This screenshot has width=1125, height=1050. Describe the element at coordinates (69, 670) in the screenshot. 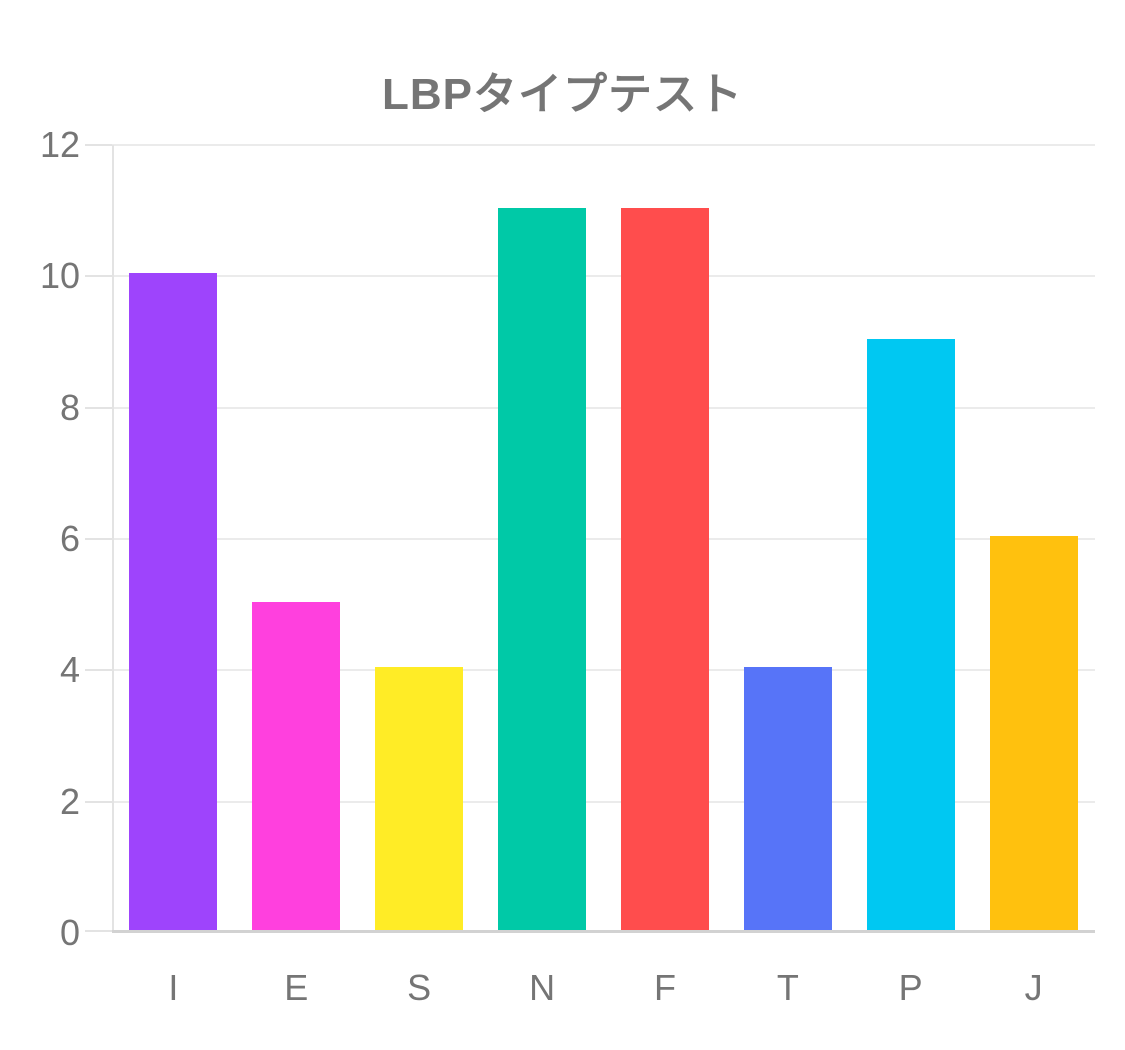

I see `y-tick-label: 4` at that location.